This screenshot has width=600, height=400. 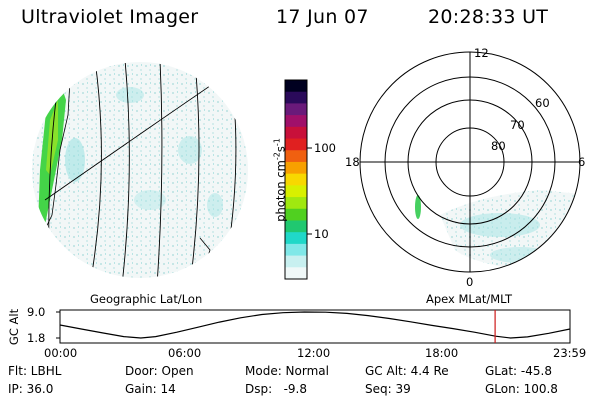 What do you see at coordinates (150, 389) in the screenshot?
I see `status-gain: Gain: 14` at bounding box center [150, 389].